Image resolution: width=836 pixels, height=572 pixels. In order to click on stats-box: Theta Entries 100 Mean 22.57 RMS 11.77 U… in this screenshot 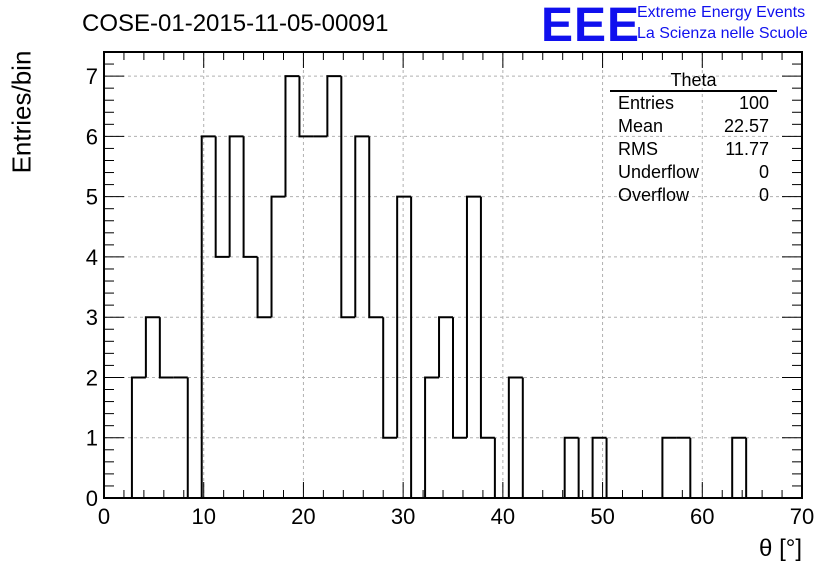, I will do `click(693, 138)`.